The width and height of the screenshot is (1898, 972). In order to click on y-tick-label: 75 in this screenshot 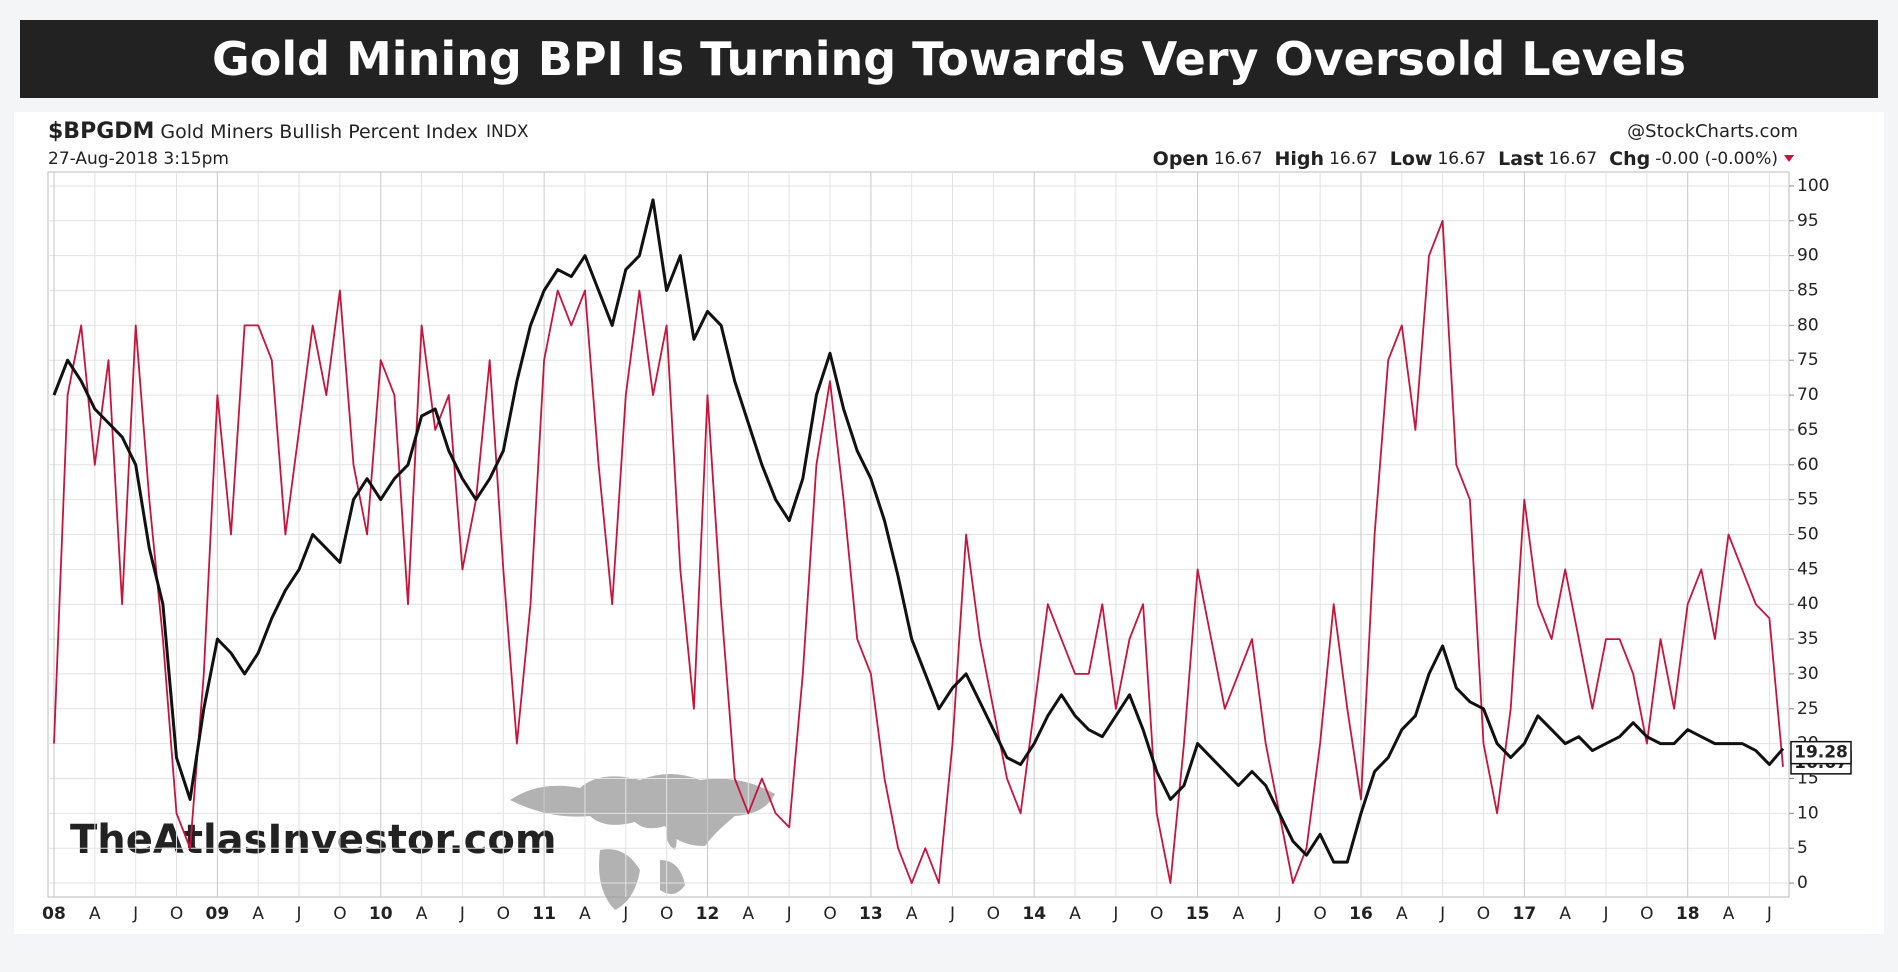, I will do `click(1808, 360)`.